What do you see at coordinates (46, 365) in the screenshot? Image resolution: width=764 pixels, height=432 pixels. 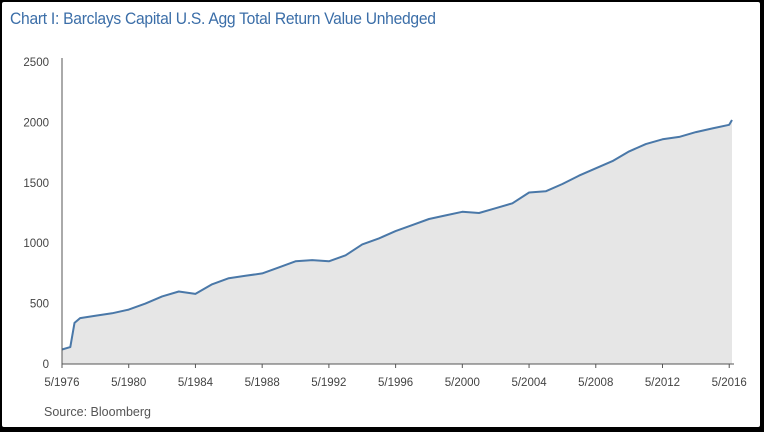 I see `y-tick-label: 0` at bounding box center [46, 365].